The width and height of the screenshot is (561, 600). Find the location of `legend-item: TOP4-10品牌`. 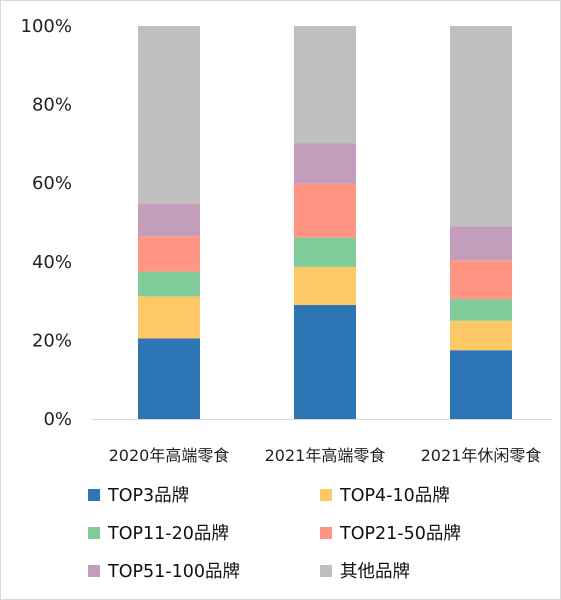

legend-item: TOP4-10品牌 is located at coordinates (385, 494).